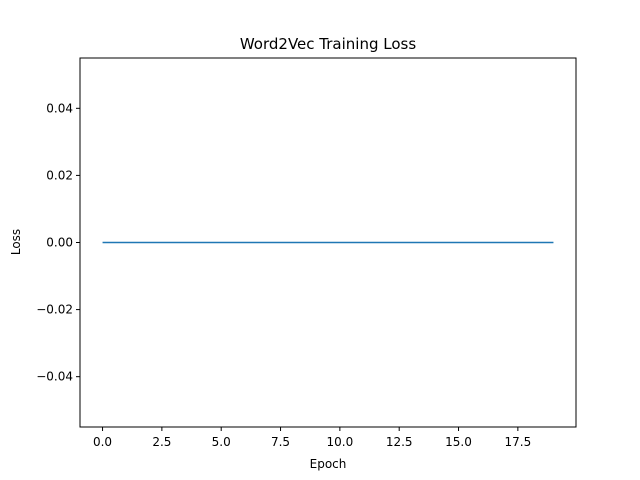 The image size is (640, 480). Describe the element at coordinates (59, 175) in the screenshot. I see `y-tick-label: 0.02` at that location.